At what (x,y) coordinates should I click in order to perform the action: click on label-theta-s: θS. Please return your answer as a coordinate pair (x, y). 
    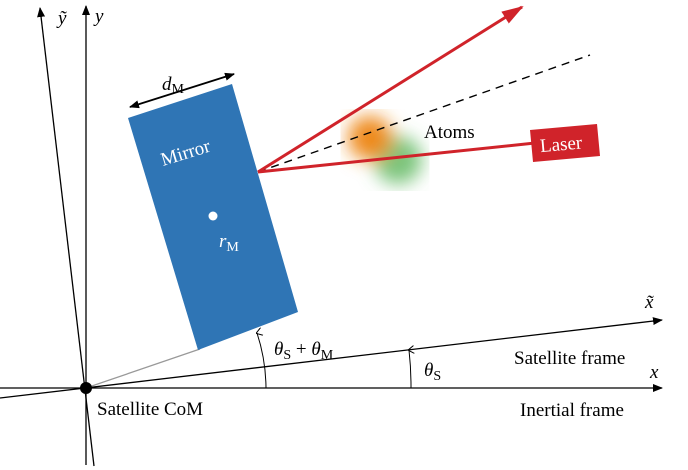
    Looking at the image, I should click on (432, 372).